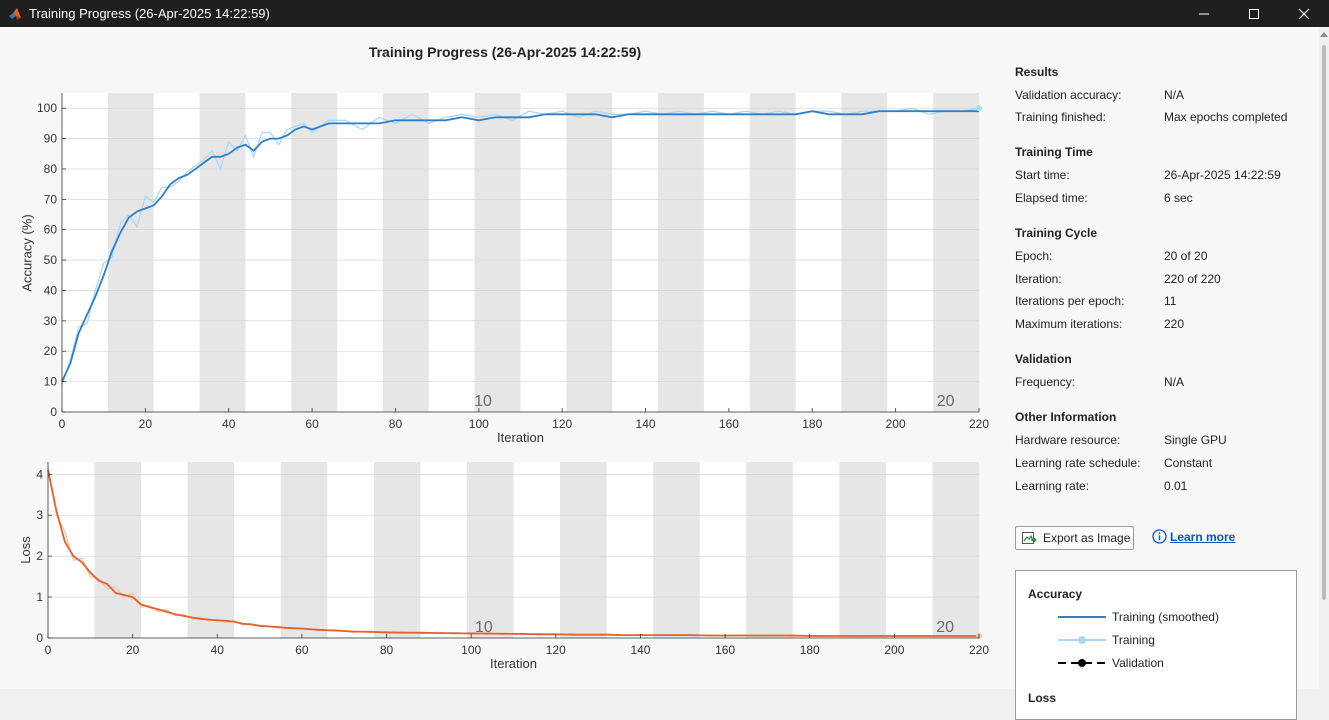 The height and width of the screenshot is (720, 1329). What do you see at coordinates (1170, 301) in the screenshot?
I see `iterations-per-epoch-value: 11` at bounding box center [1170, 301].